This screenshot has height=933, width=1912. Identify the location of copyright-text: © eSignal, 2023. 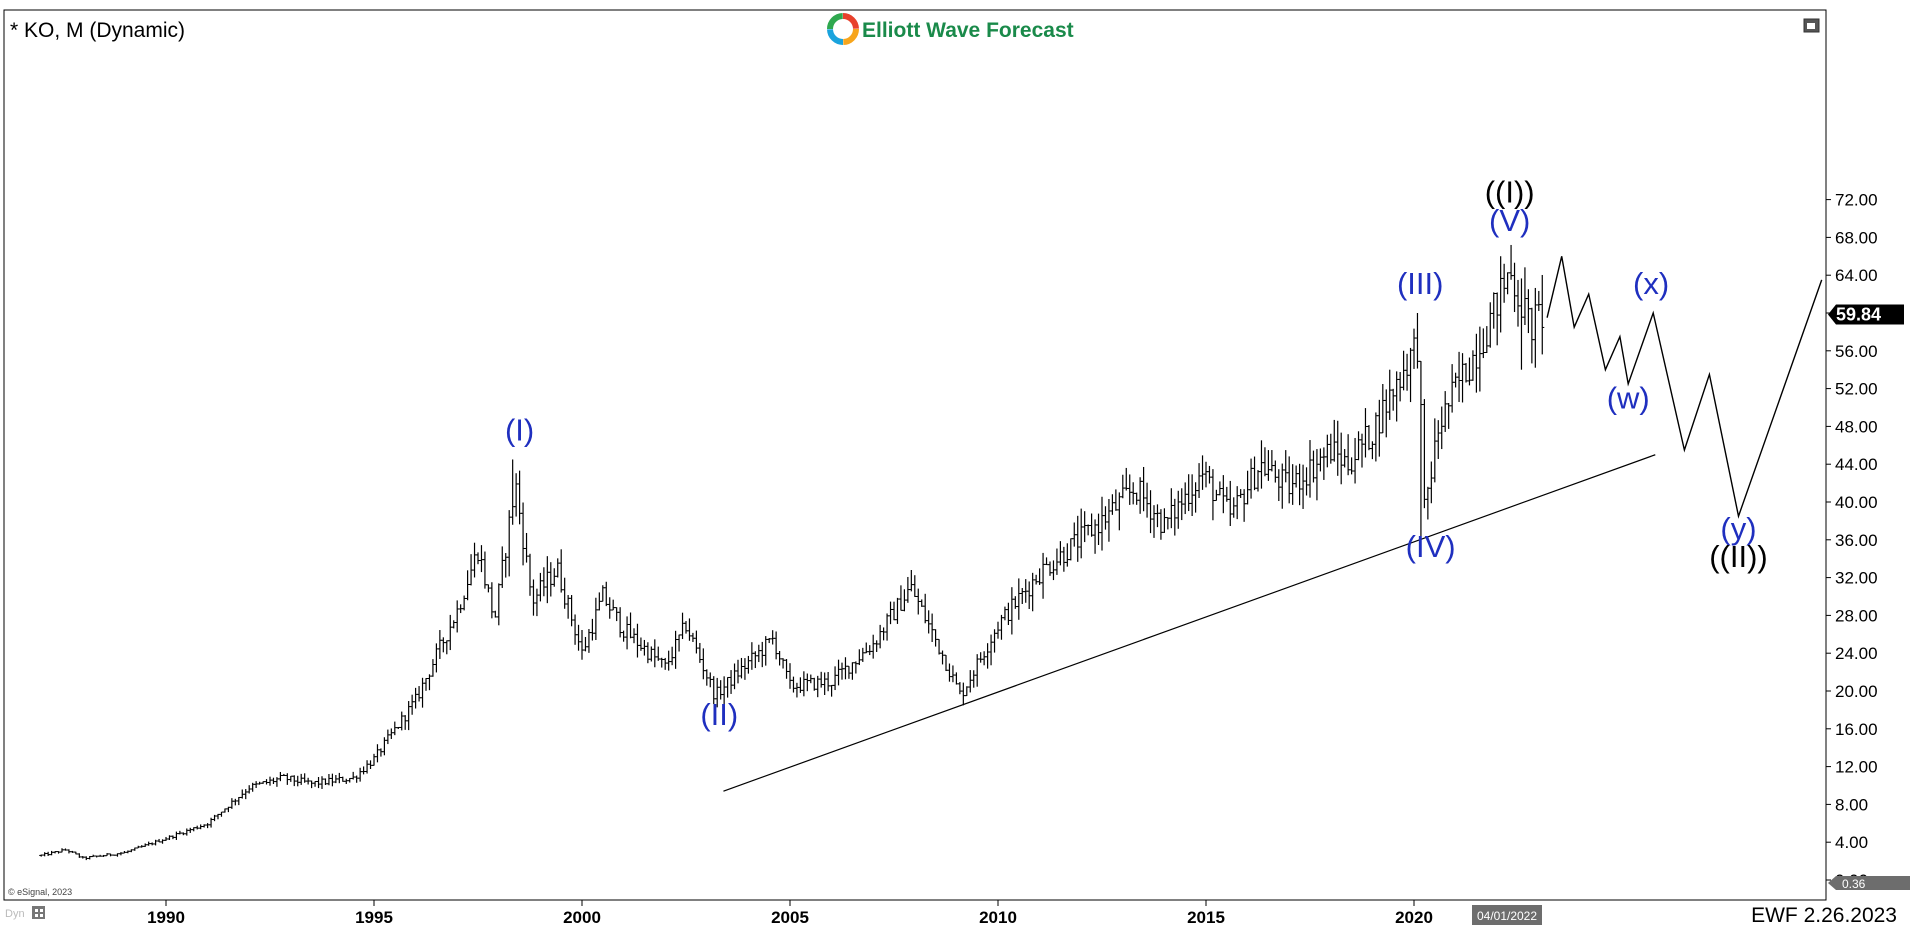
(40, 892).